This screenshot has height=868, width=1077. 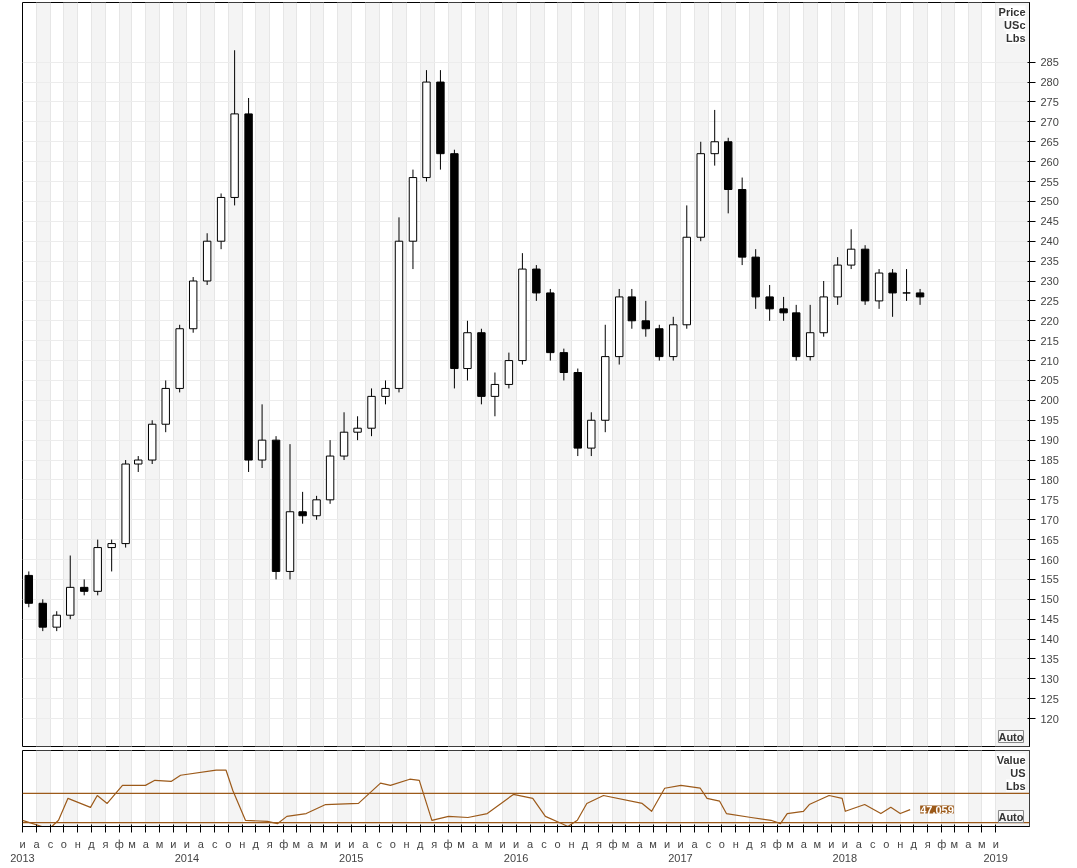 What do you see at coordinates (1049, 121) in the screenshot?
I see `y-tick-label: 270` at bounding box center [1049, 121].